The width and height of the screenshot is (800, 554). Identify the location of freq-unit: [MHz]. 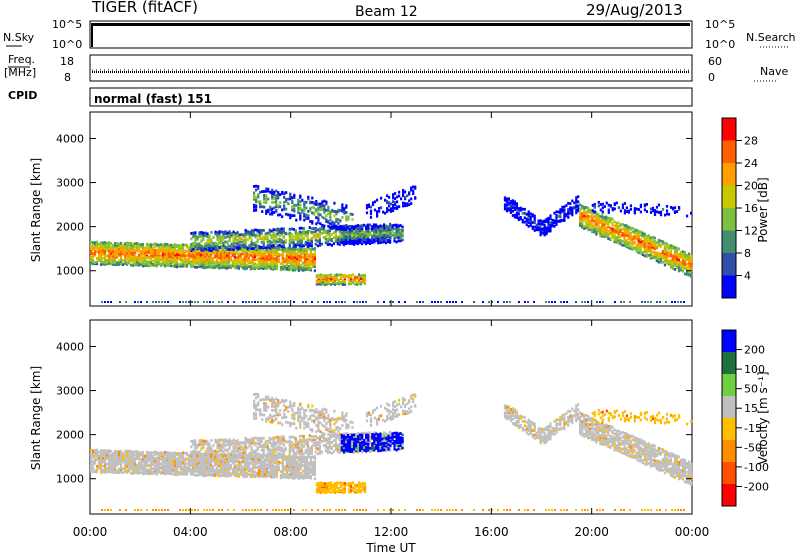
(20, 72).